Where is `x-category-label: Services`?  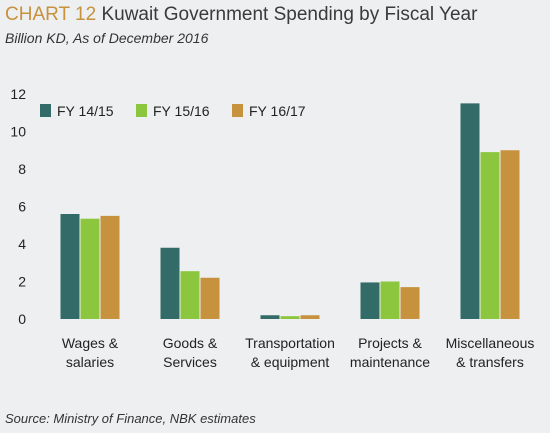
x-category-label: Services is located at coordinates (190, 362).